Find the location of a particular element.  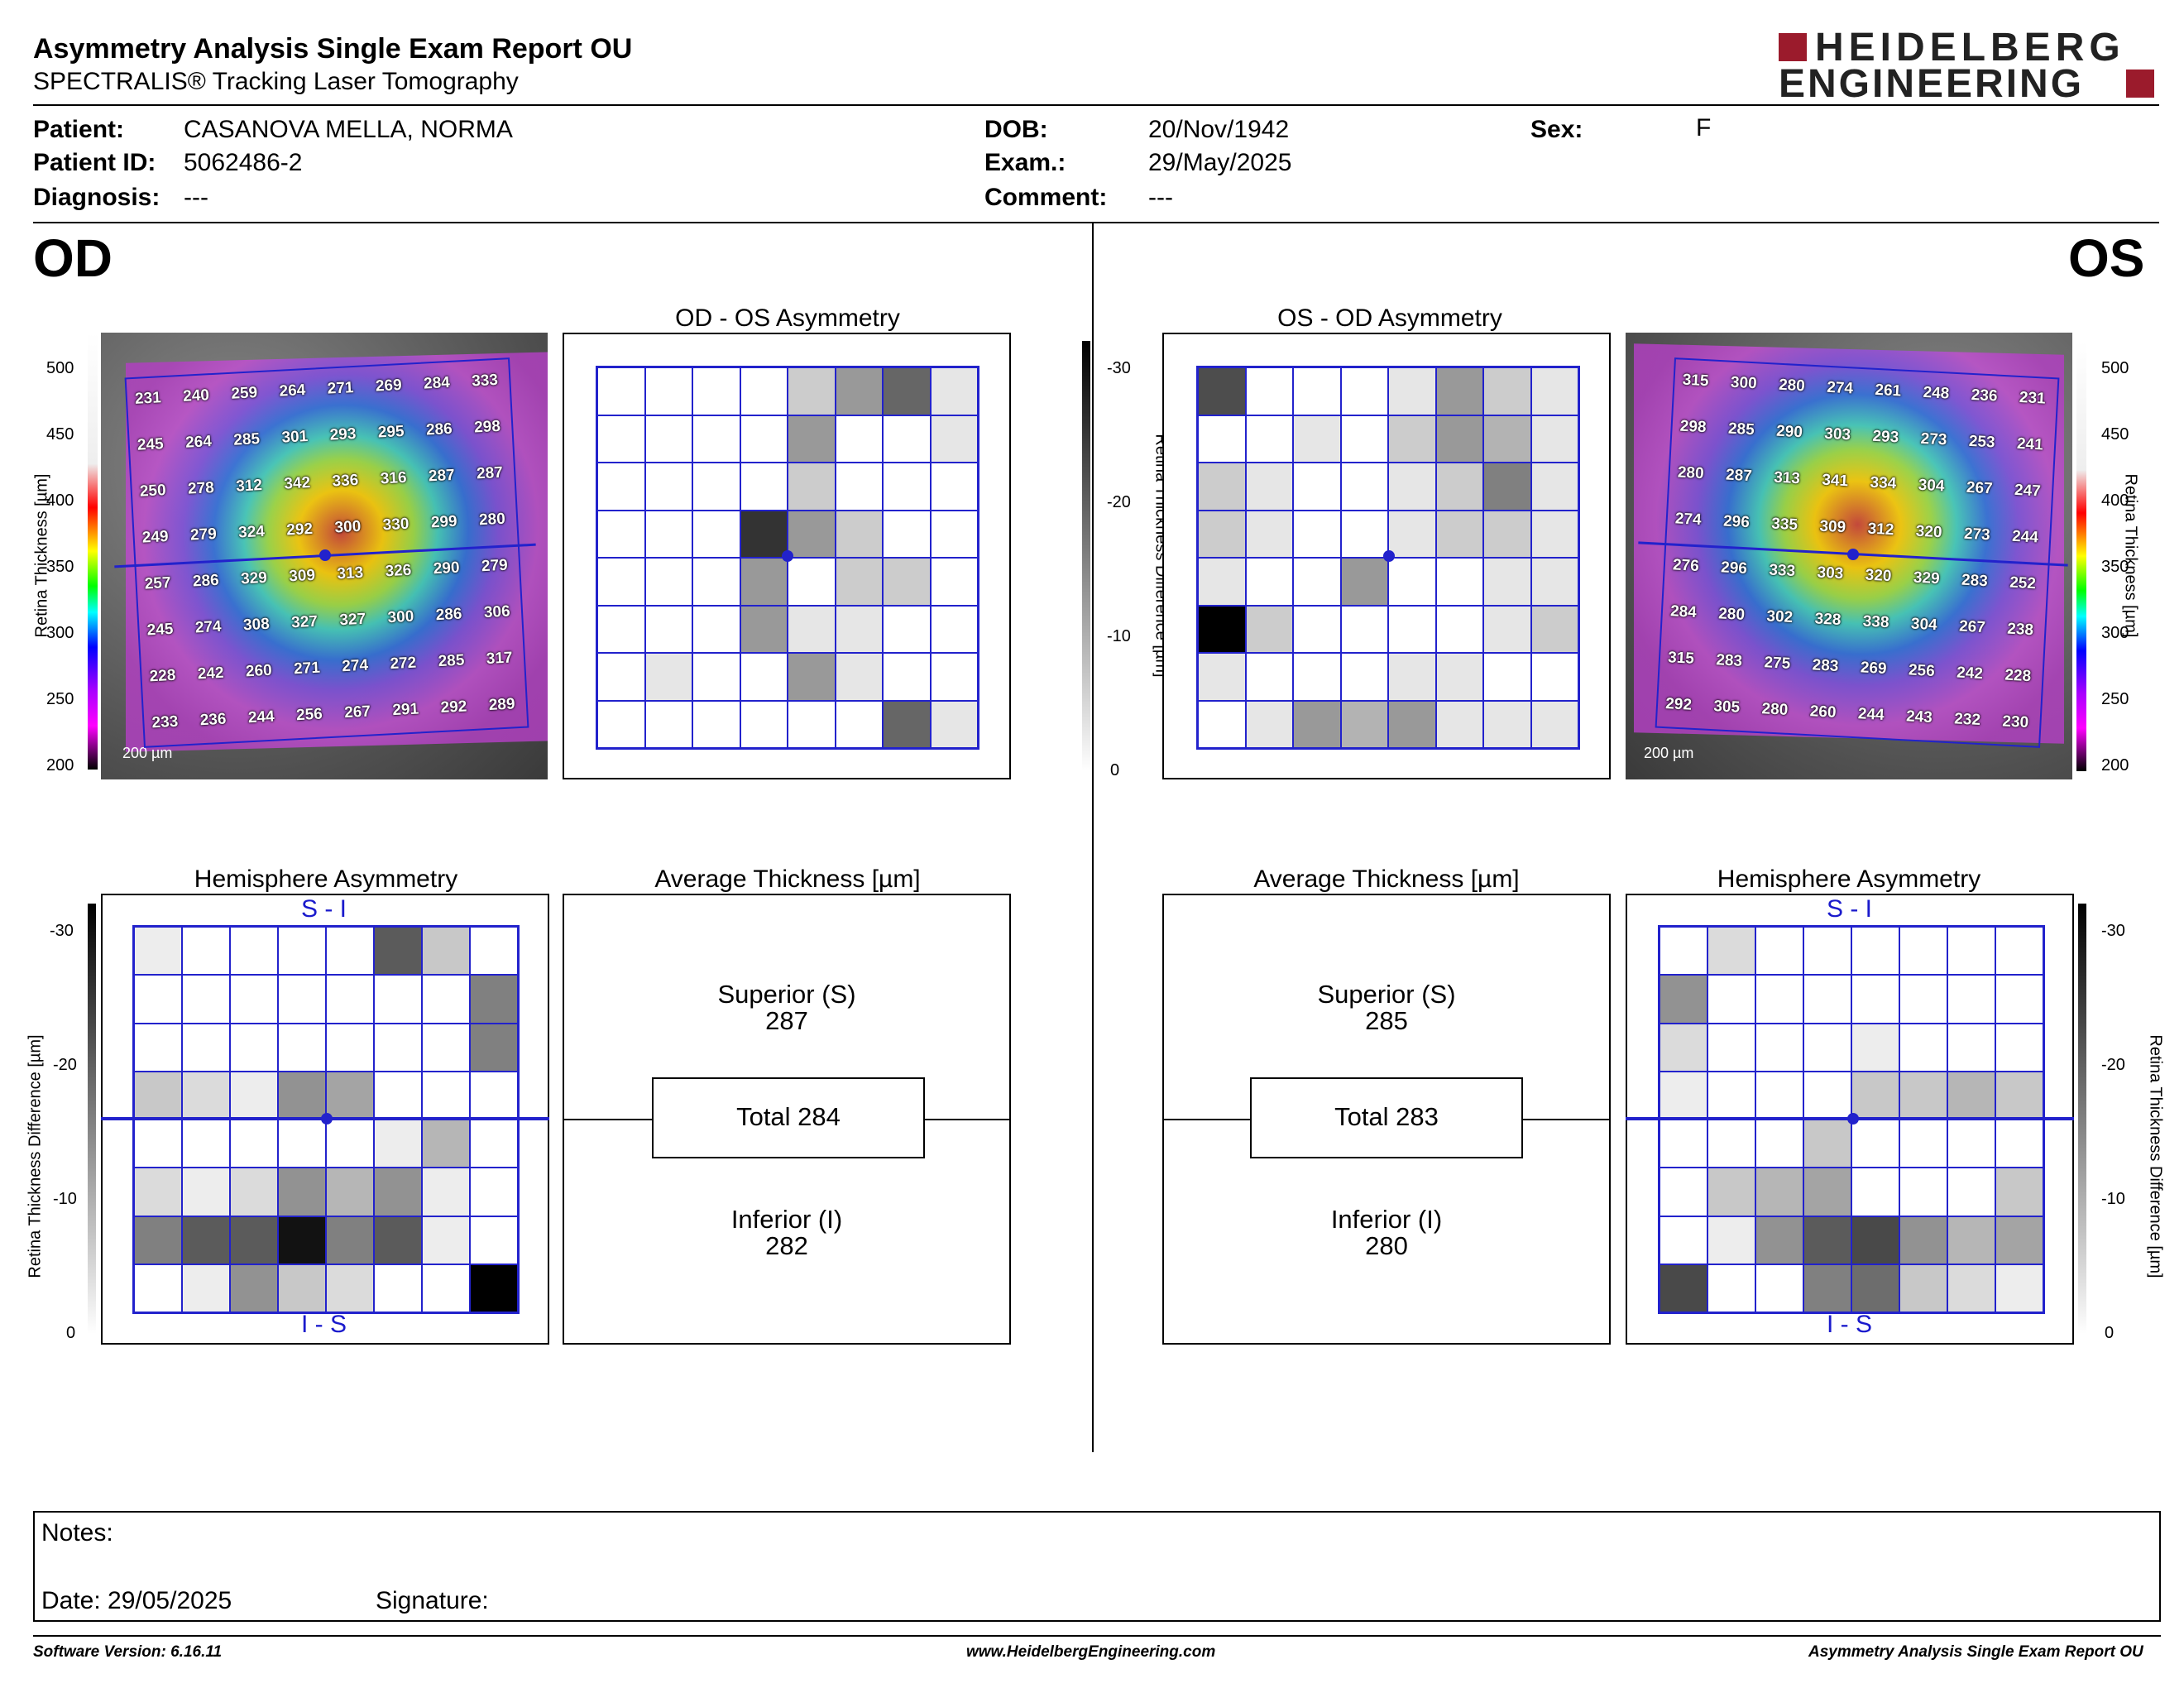

os-thickness-value: 248 is located at coordinates (1936, 393).